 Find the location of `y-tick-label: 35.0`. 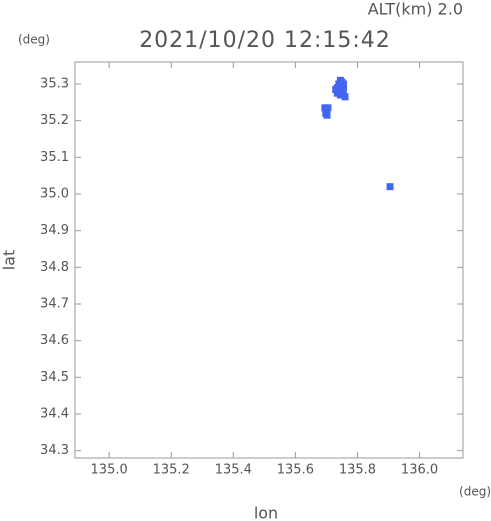

y-tick-label: 35.0 is located at coordinates (54, 194).